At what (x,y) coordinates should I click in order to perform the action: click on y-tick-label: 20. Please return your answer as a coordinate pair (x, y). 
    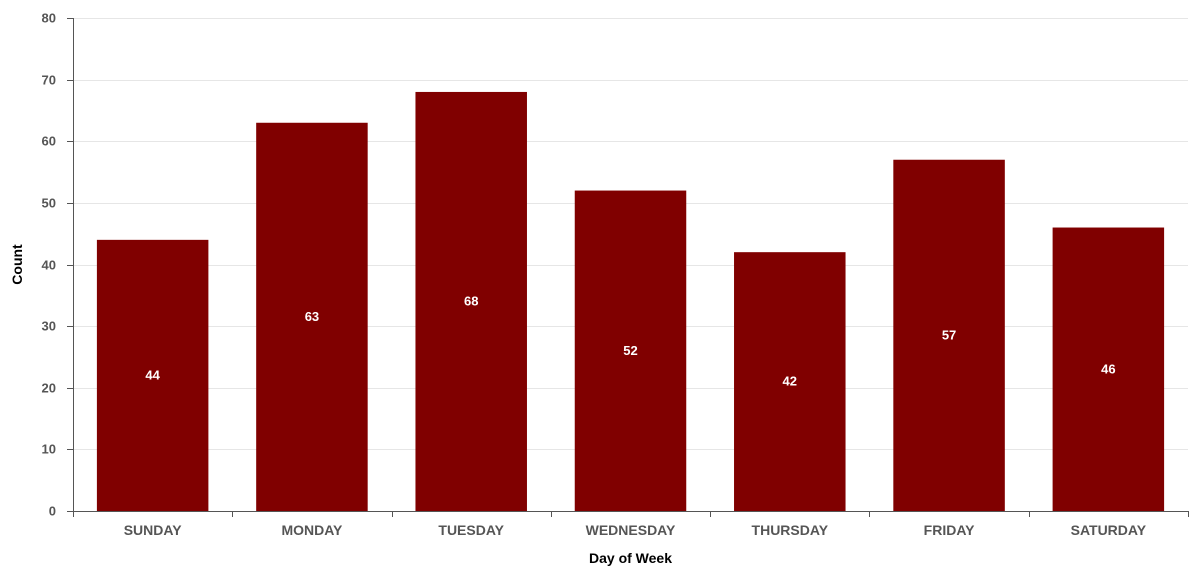
    Looking at the image, I should click on (49, 388).